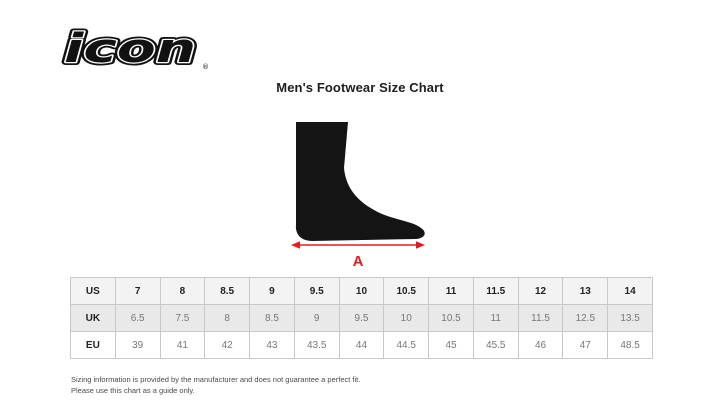 This screenshot has height=420, width=720. I want to click on row-label-uk: UK, so click(93, 318).